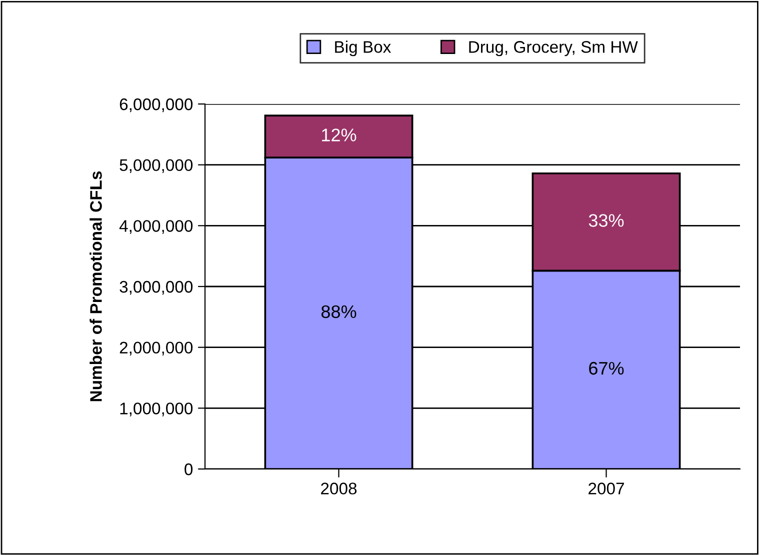  I want to click on y-tick-label: 2,000,000, so click(156, 349).